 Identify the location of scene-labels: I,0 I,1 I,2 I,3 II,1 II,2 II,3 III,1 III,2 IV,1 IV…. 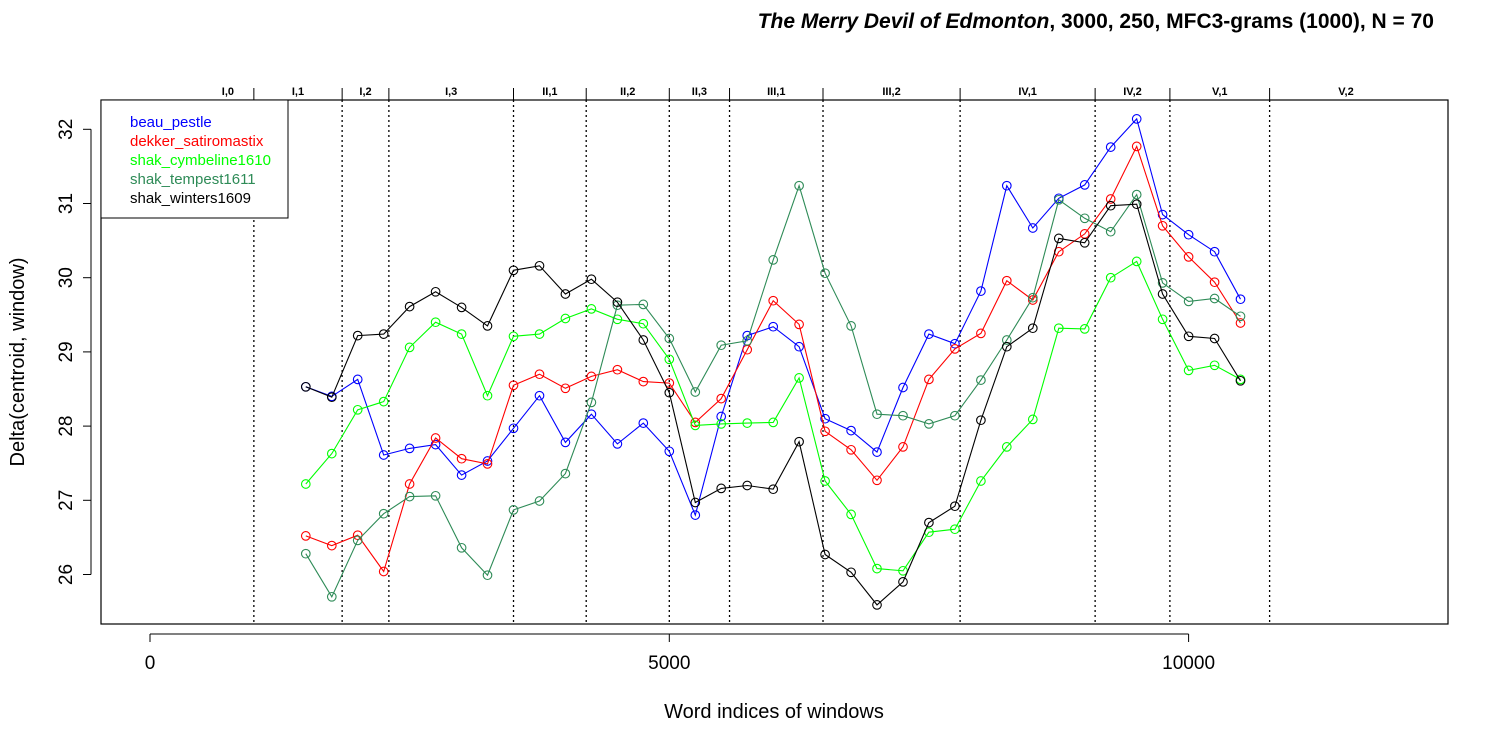
(788, 92).